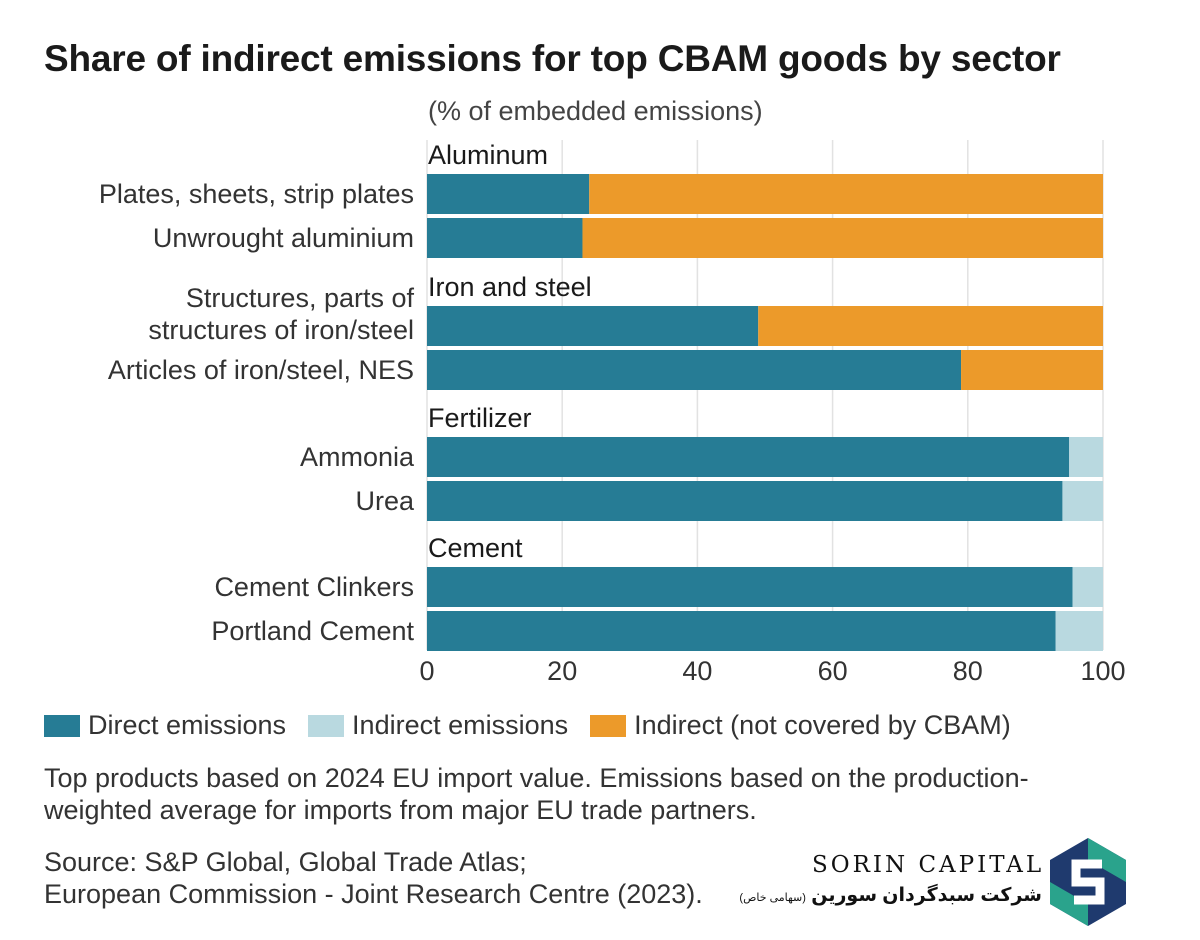 This screenshot has height=940, width=1200. Describe the element at coordinates (480, 418) in the screenshot. I see `group-label-fertilizer: Fertilizer` at that location.